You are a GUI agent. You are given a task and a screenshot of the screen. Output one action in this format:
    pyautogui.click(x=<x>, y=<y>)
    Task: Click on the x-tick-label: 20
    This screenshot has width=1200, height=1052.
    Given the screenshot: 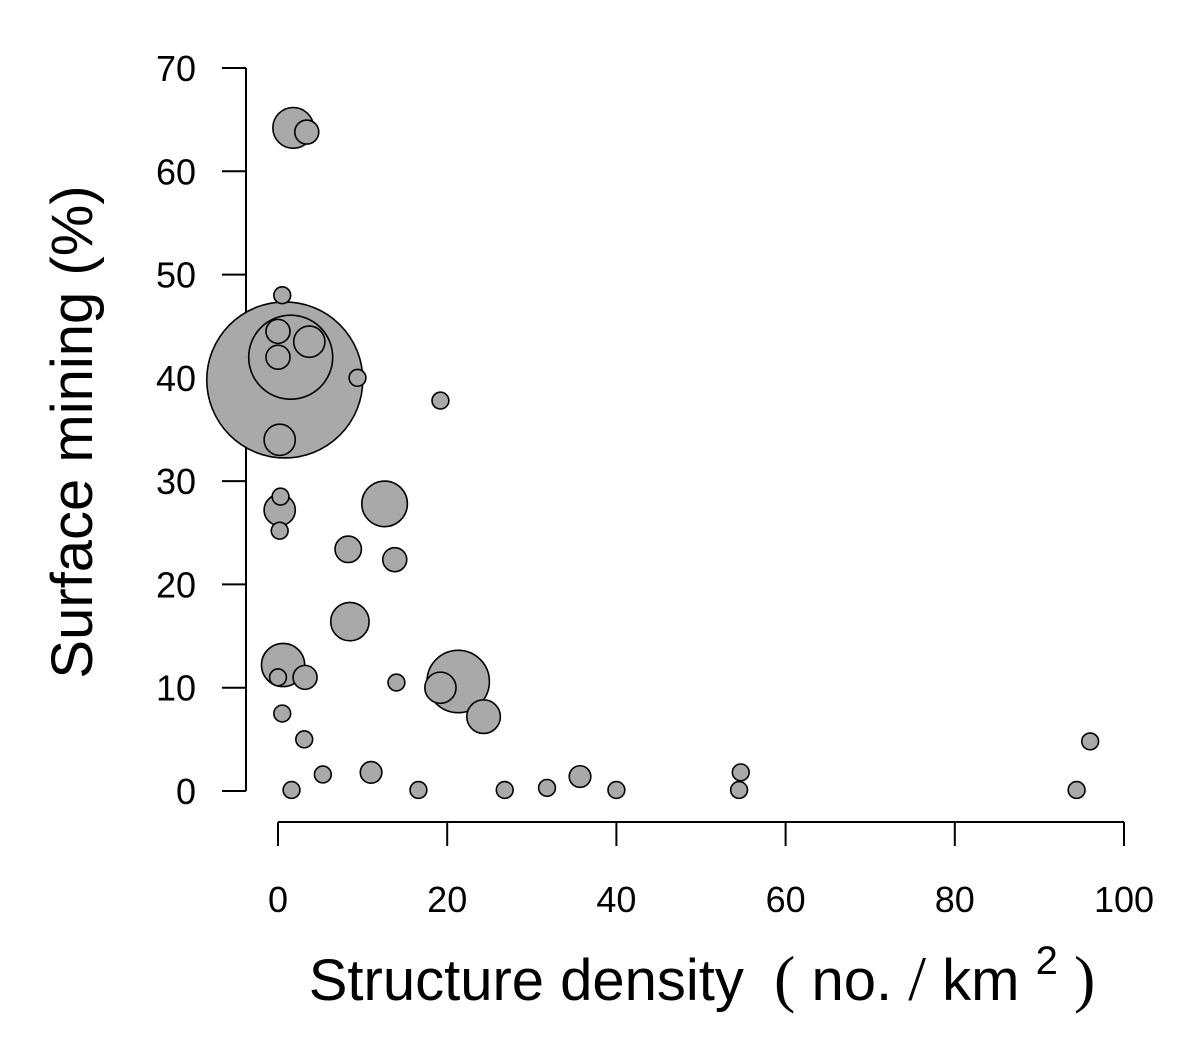 What is the action you would take?
    pyautogui.click(x=447, y=899)
    